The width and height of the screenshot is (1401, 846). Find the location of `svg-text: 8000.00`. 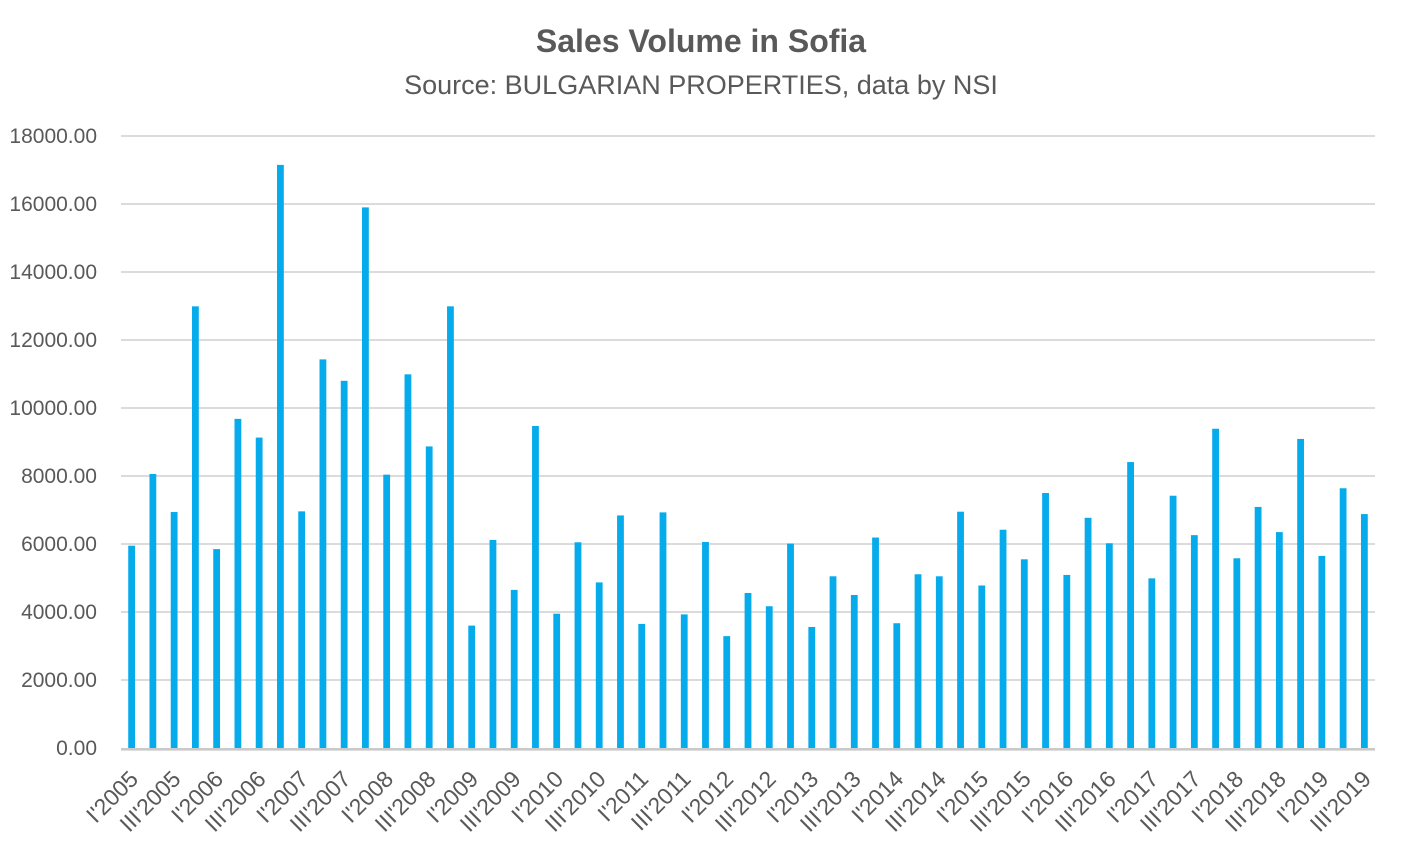

svg-text: 8000.00 is located at coordinates (59, 476).